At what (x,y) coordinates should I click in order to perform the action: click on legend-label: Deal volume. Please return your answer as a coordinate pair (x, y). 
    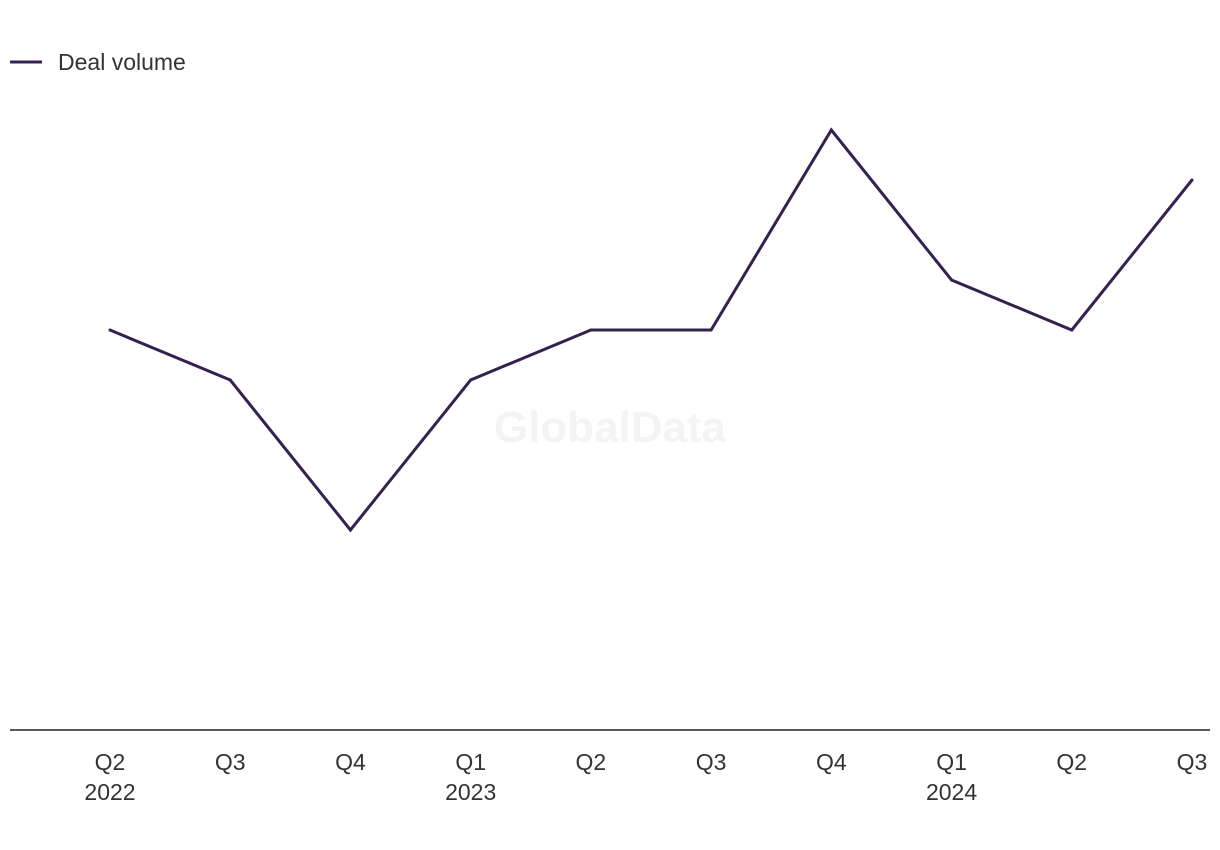
    Looking at the image, I should click on (122, 62).